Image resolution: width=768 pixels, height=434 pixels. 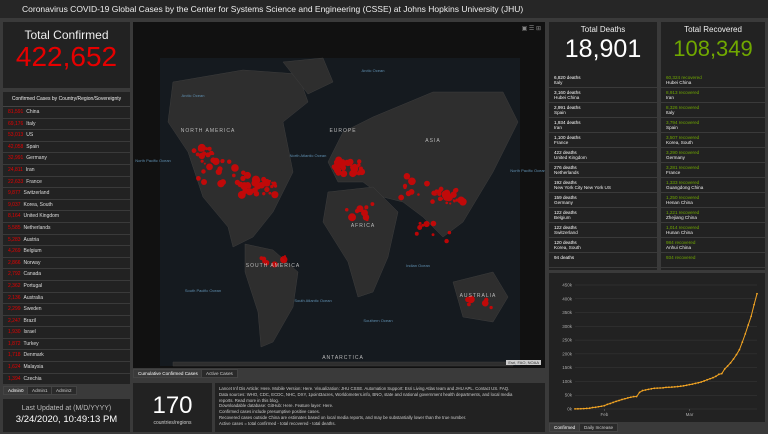 What do you see at coordinates (599, 427) in the screenshot?
I see `tab: Daily Increase` at bounding box center [599, 427].